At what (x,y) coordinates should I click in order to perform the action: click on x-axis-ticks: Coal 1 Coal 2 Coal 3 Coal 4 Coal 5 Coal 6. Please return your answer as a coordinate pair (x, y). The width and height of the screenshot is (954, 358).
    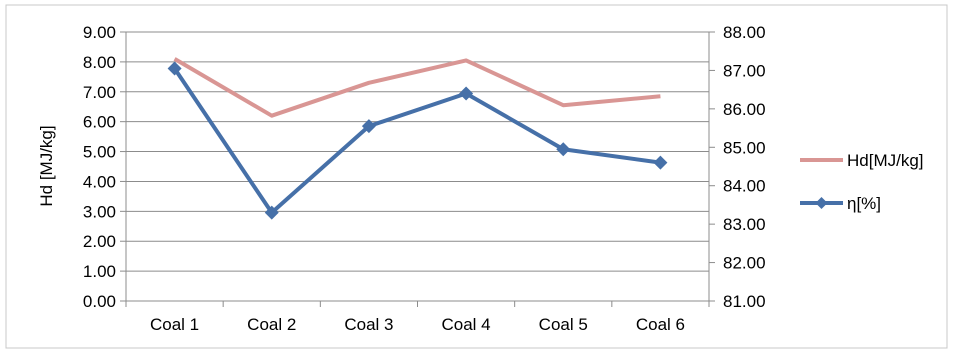
    Looking at the image, I should click on (417, 317).